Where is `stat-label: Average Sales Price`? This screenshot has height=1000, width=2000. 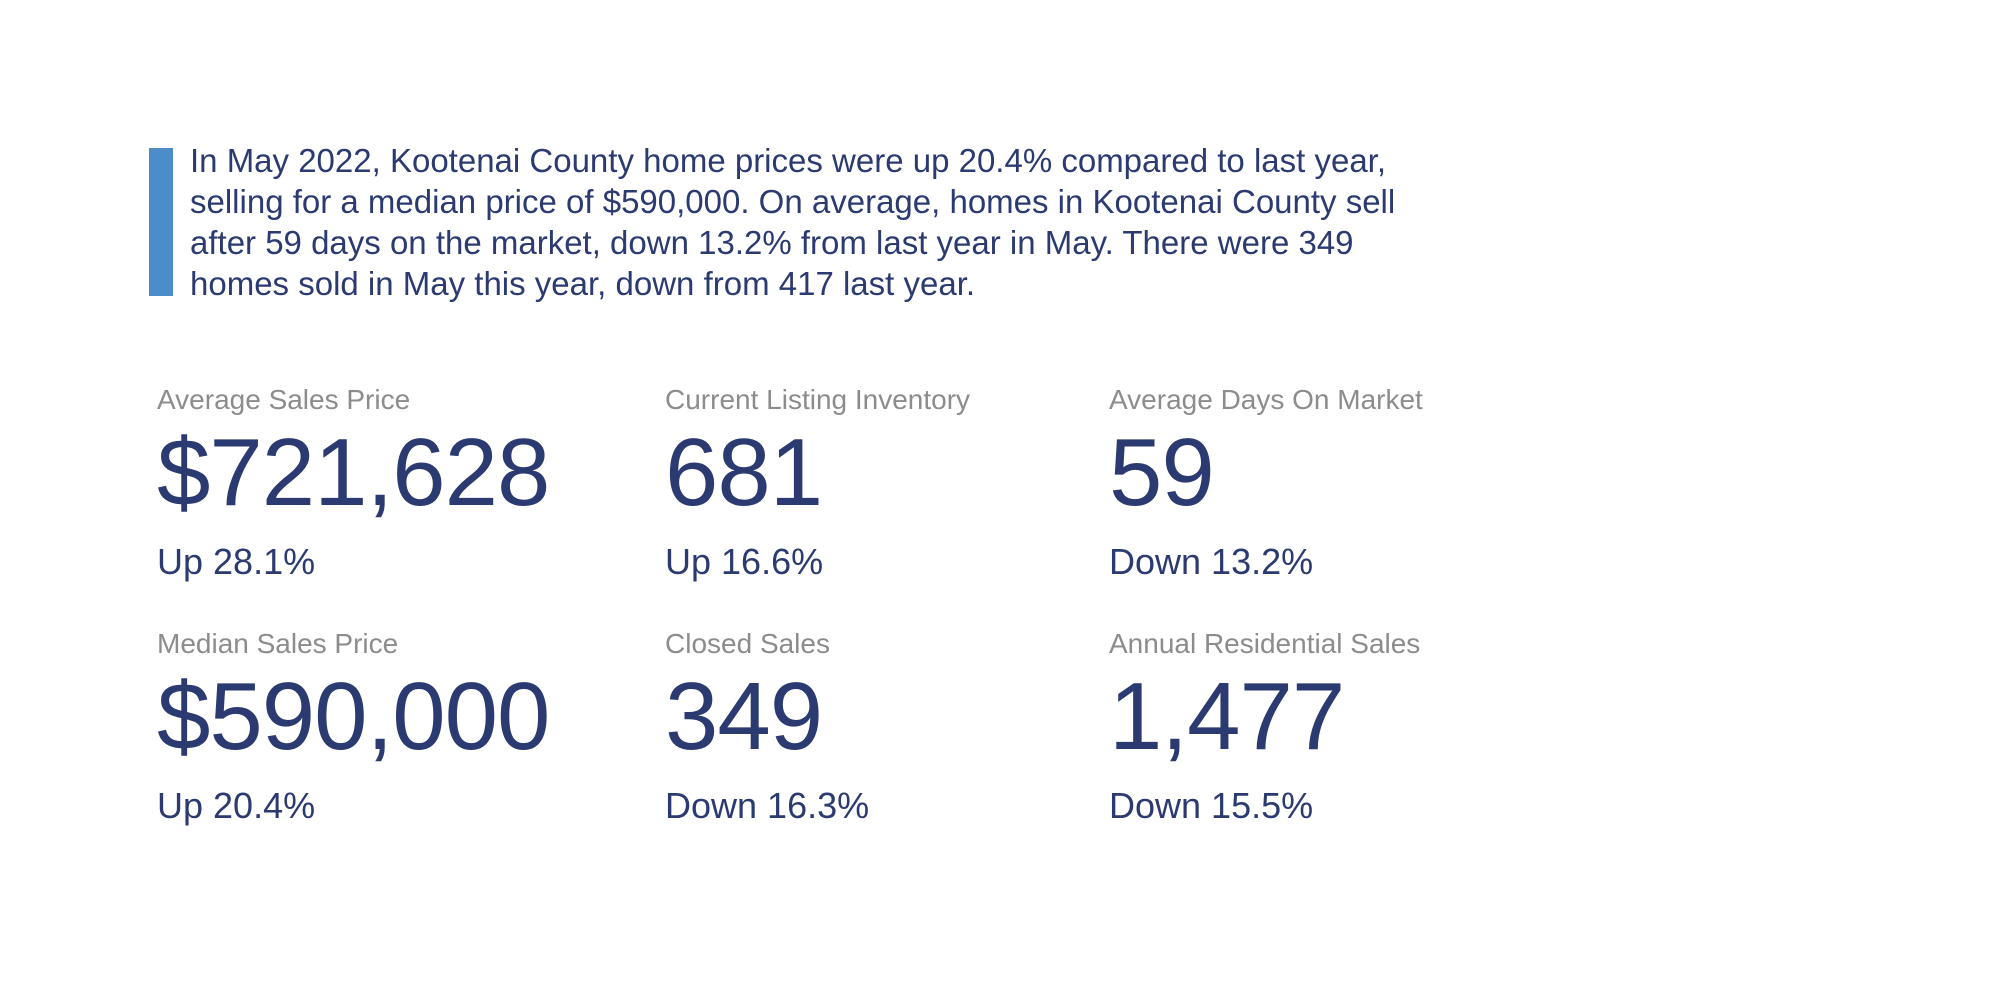
stat-label: Average Sales Price is located at coordinates (284, 399).